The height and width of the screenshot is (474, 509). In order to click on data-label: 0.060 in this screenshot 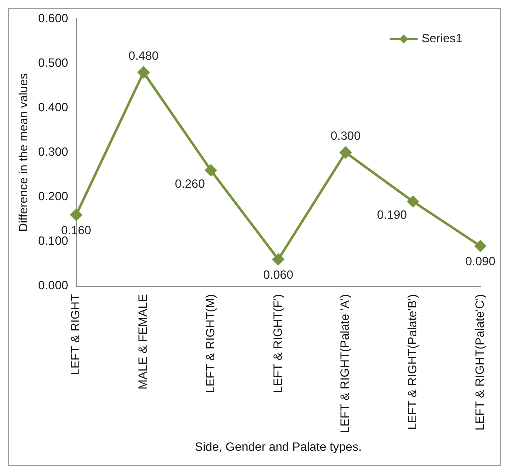, I will do `click(279, 275)`.